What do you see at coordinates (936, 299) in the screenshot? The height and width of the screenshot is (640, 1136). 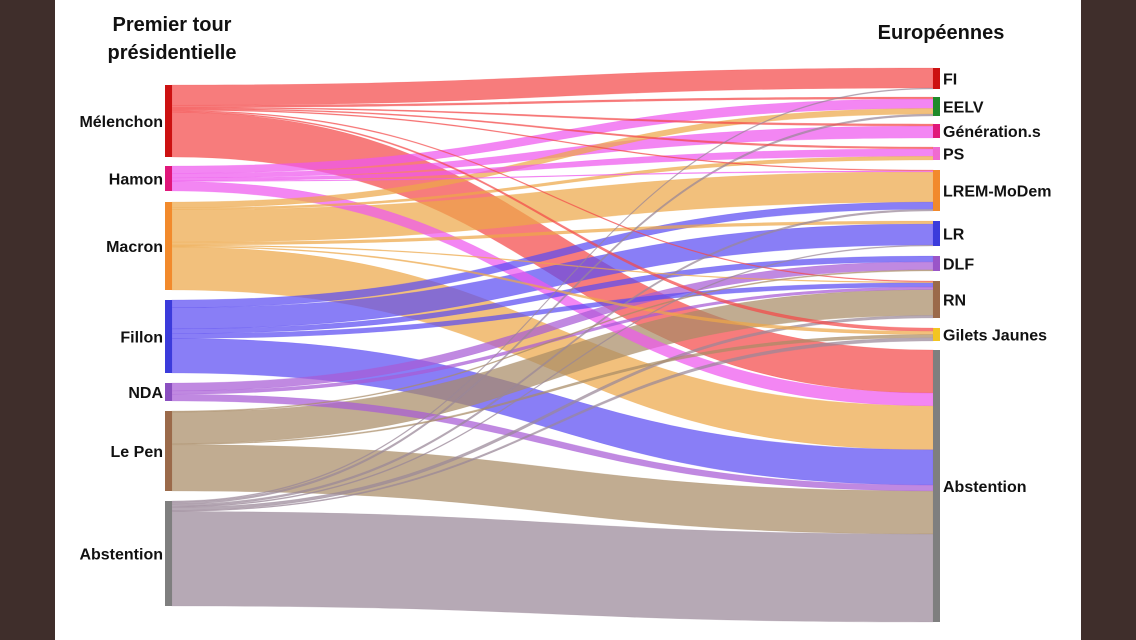 I see `node-right-rn` at bounding box center [936, 299].